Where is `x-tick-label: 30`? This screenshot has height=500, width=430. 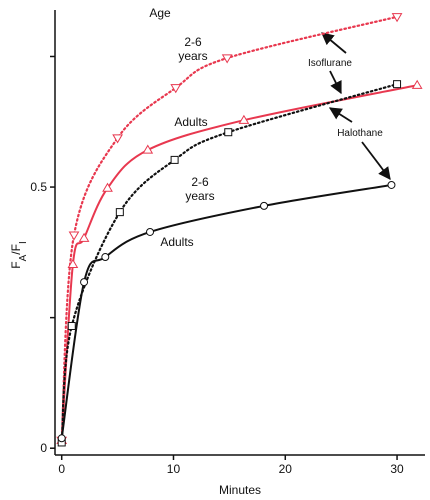 x-tick-label: 30 is located at coordinates (397, 469).